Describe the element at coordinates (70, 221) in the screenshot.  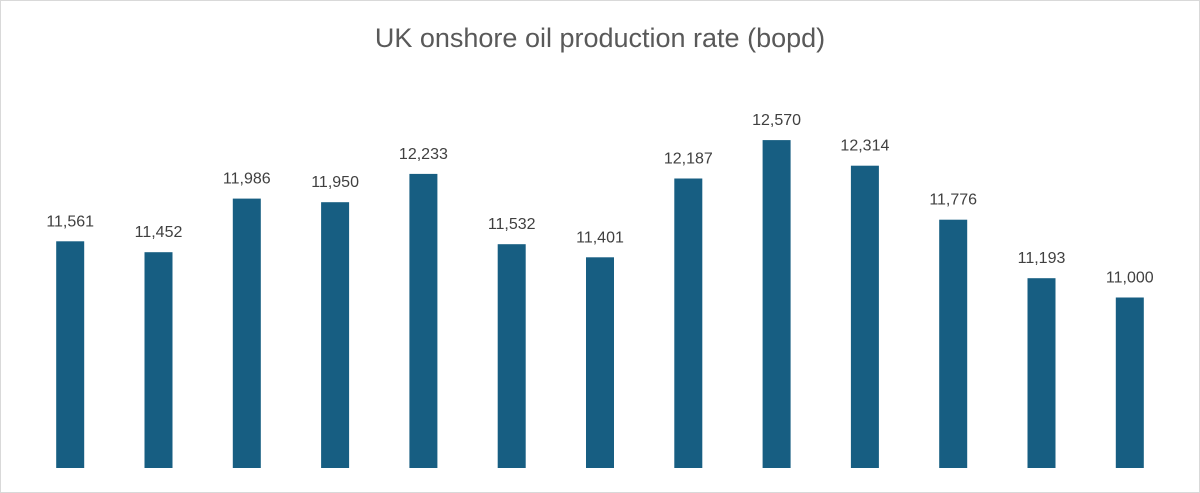
I see `data-label-1: 11,561` at that location.